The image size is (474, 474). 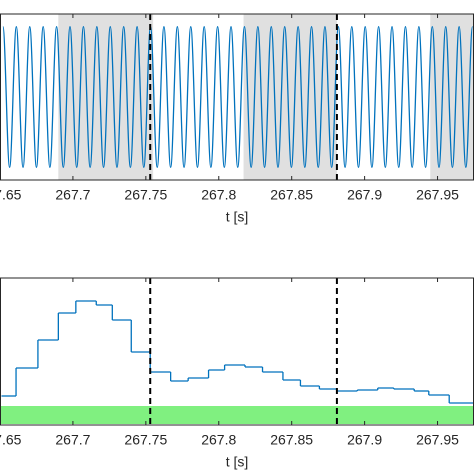 What do you see at coordinates (106, 97) in the screenshot?
I see `shaded-region` at bounding box center [106, 97].